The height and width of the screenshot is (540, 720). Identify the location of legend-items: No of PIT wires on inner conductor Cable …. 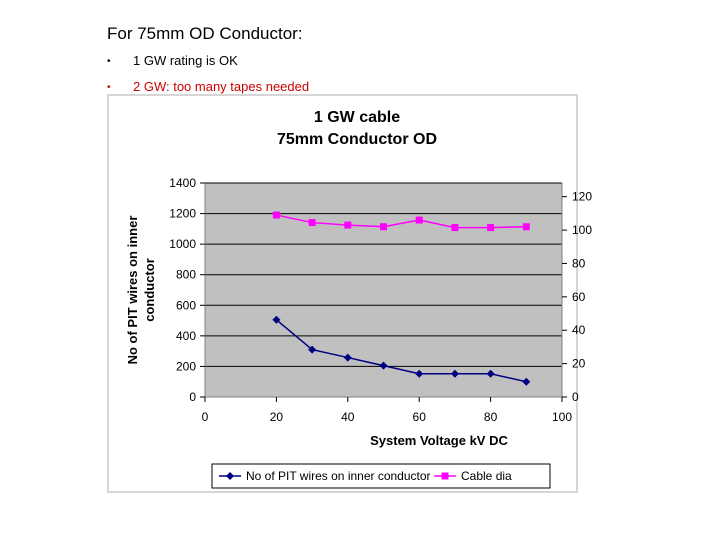
(365, 476).